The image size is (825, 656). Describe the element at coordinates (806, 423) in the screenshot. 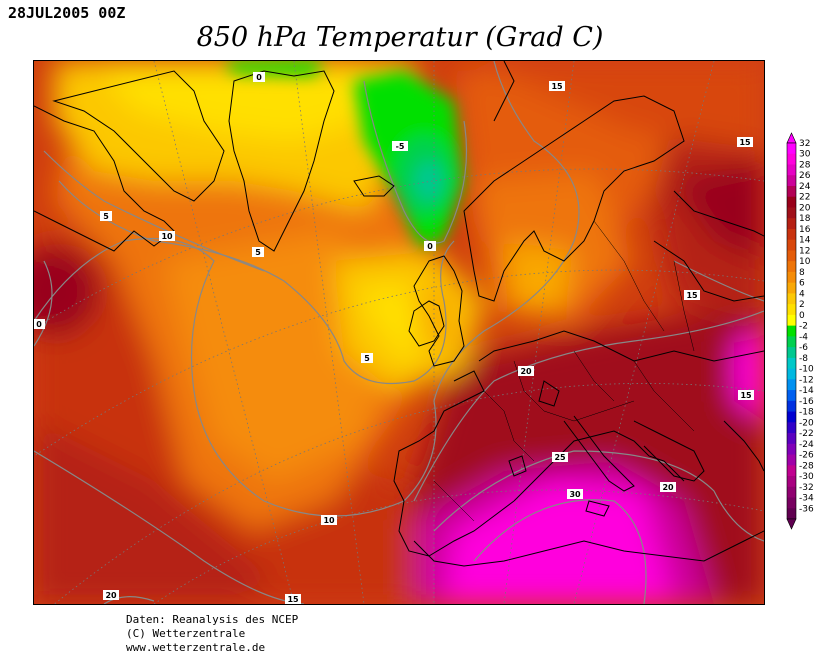

I see `colorbar-label: -20` at that location.